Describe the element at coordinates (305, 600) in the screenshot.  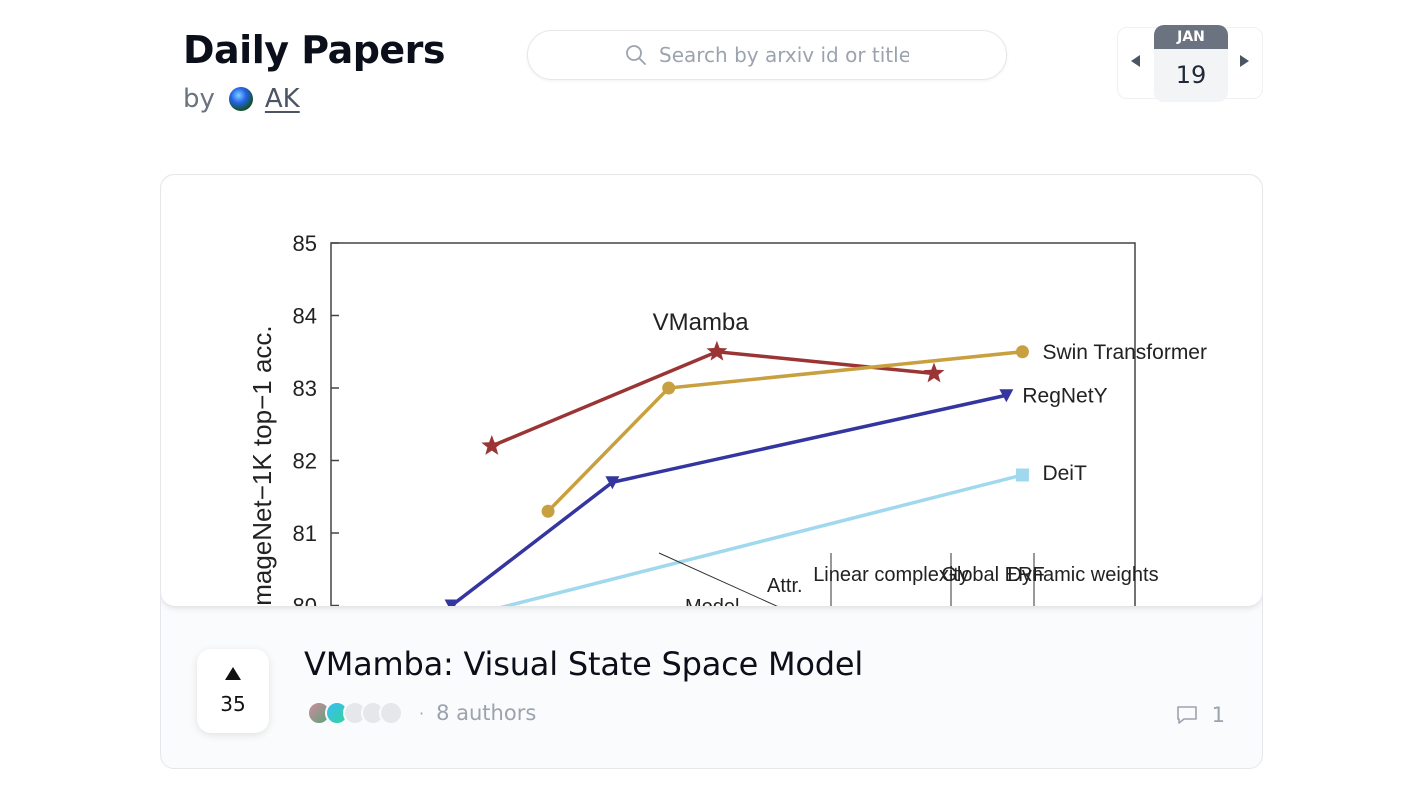
I see `y-tick-label: 80` at that location.